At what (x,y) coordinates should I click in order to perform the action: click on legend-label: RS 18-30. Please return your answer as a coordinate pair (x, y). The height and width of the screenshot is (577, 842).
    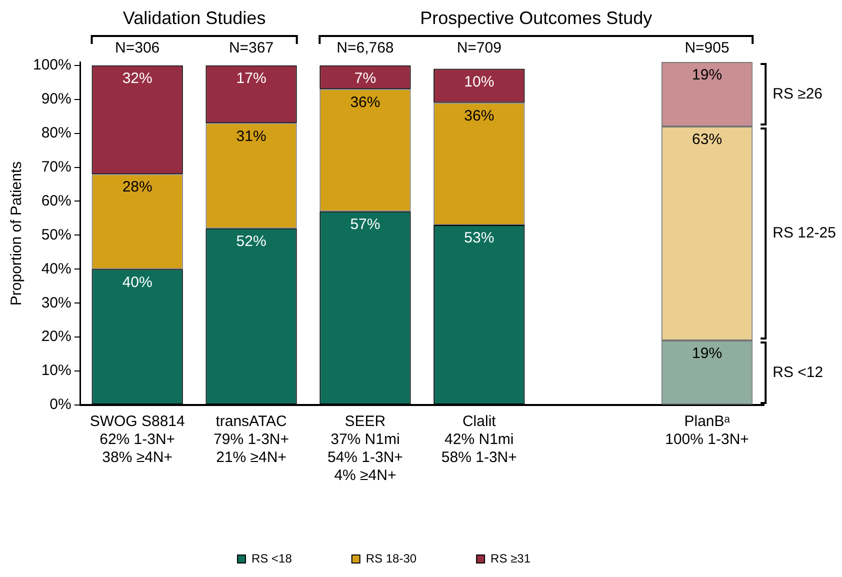
    Looking at the image, I should click on (391, 558).